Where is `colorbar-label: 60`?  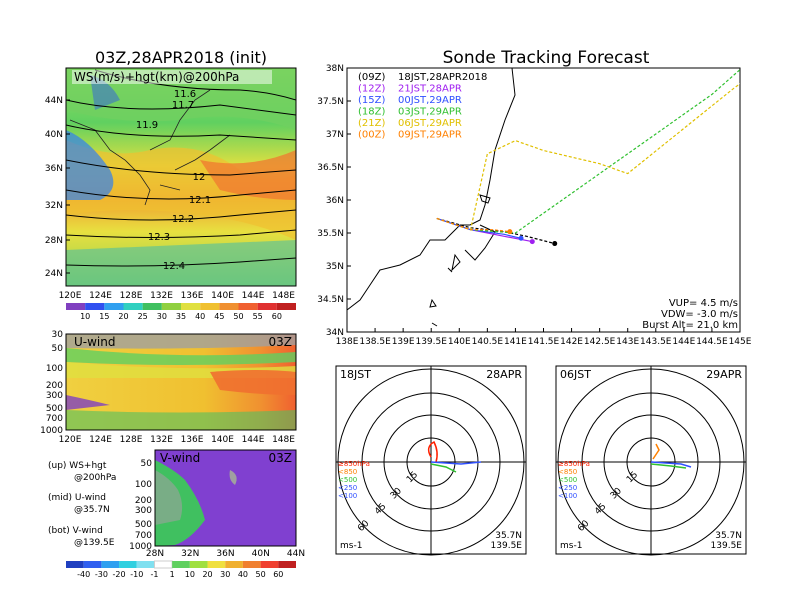 colorbar-label: 60 is located at coordinates (277, 316).